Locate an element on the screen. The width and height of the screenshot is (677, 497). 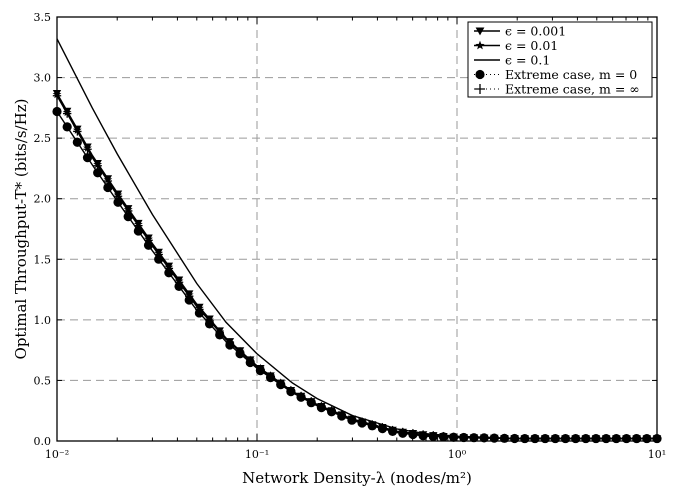
legend-label: ϵ = 0.1 is located at coordinates (527, 60).